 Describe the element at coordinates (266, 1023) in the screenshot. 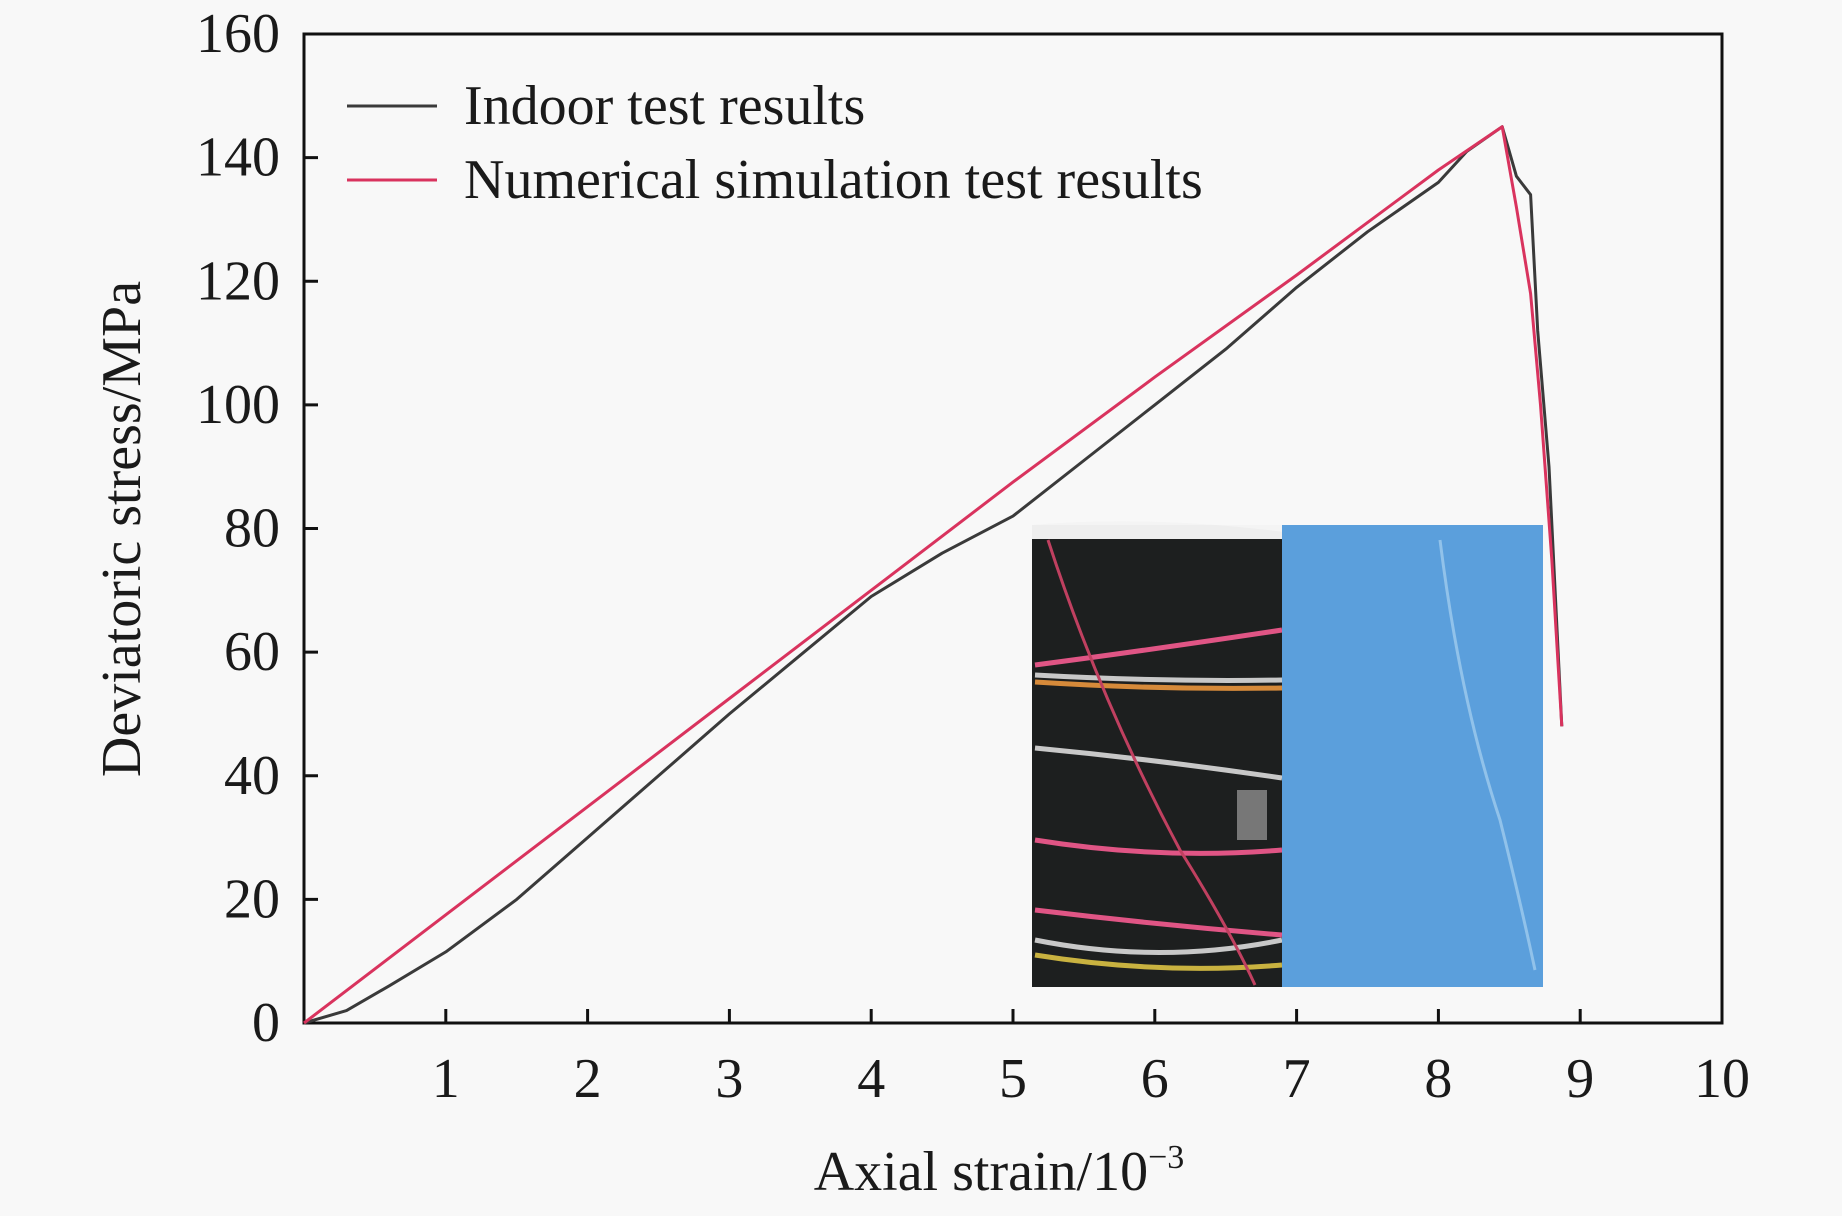

I see `y-tick-label: 0` at that location.